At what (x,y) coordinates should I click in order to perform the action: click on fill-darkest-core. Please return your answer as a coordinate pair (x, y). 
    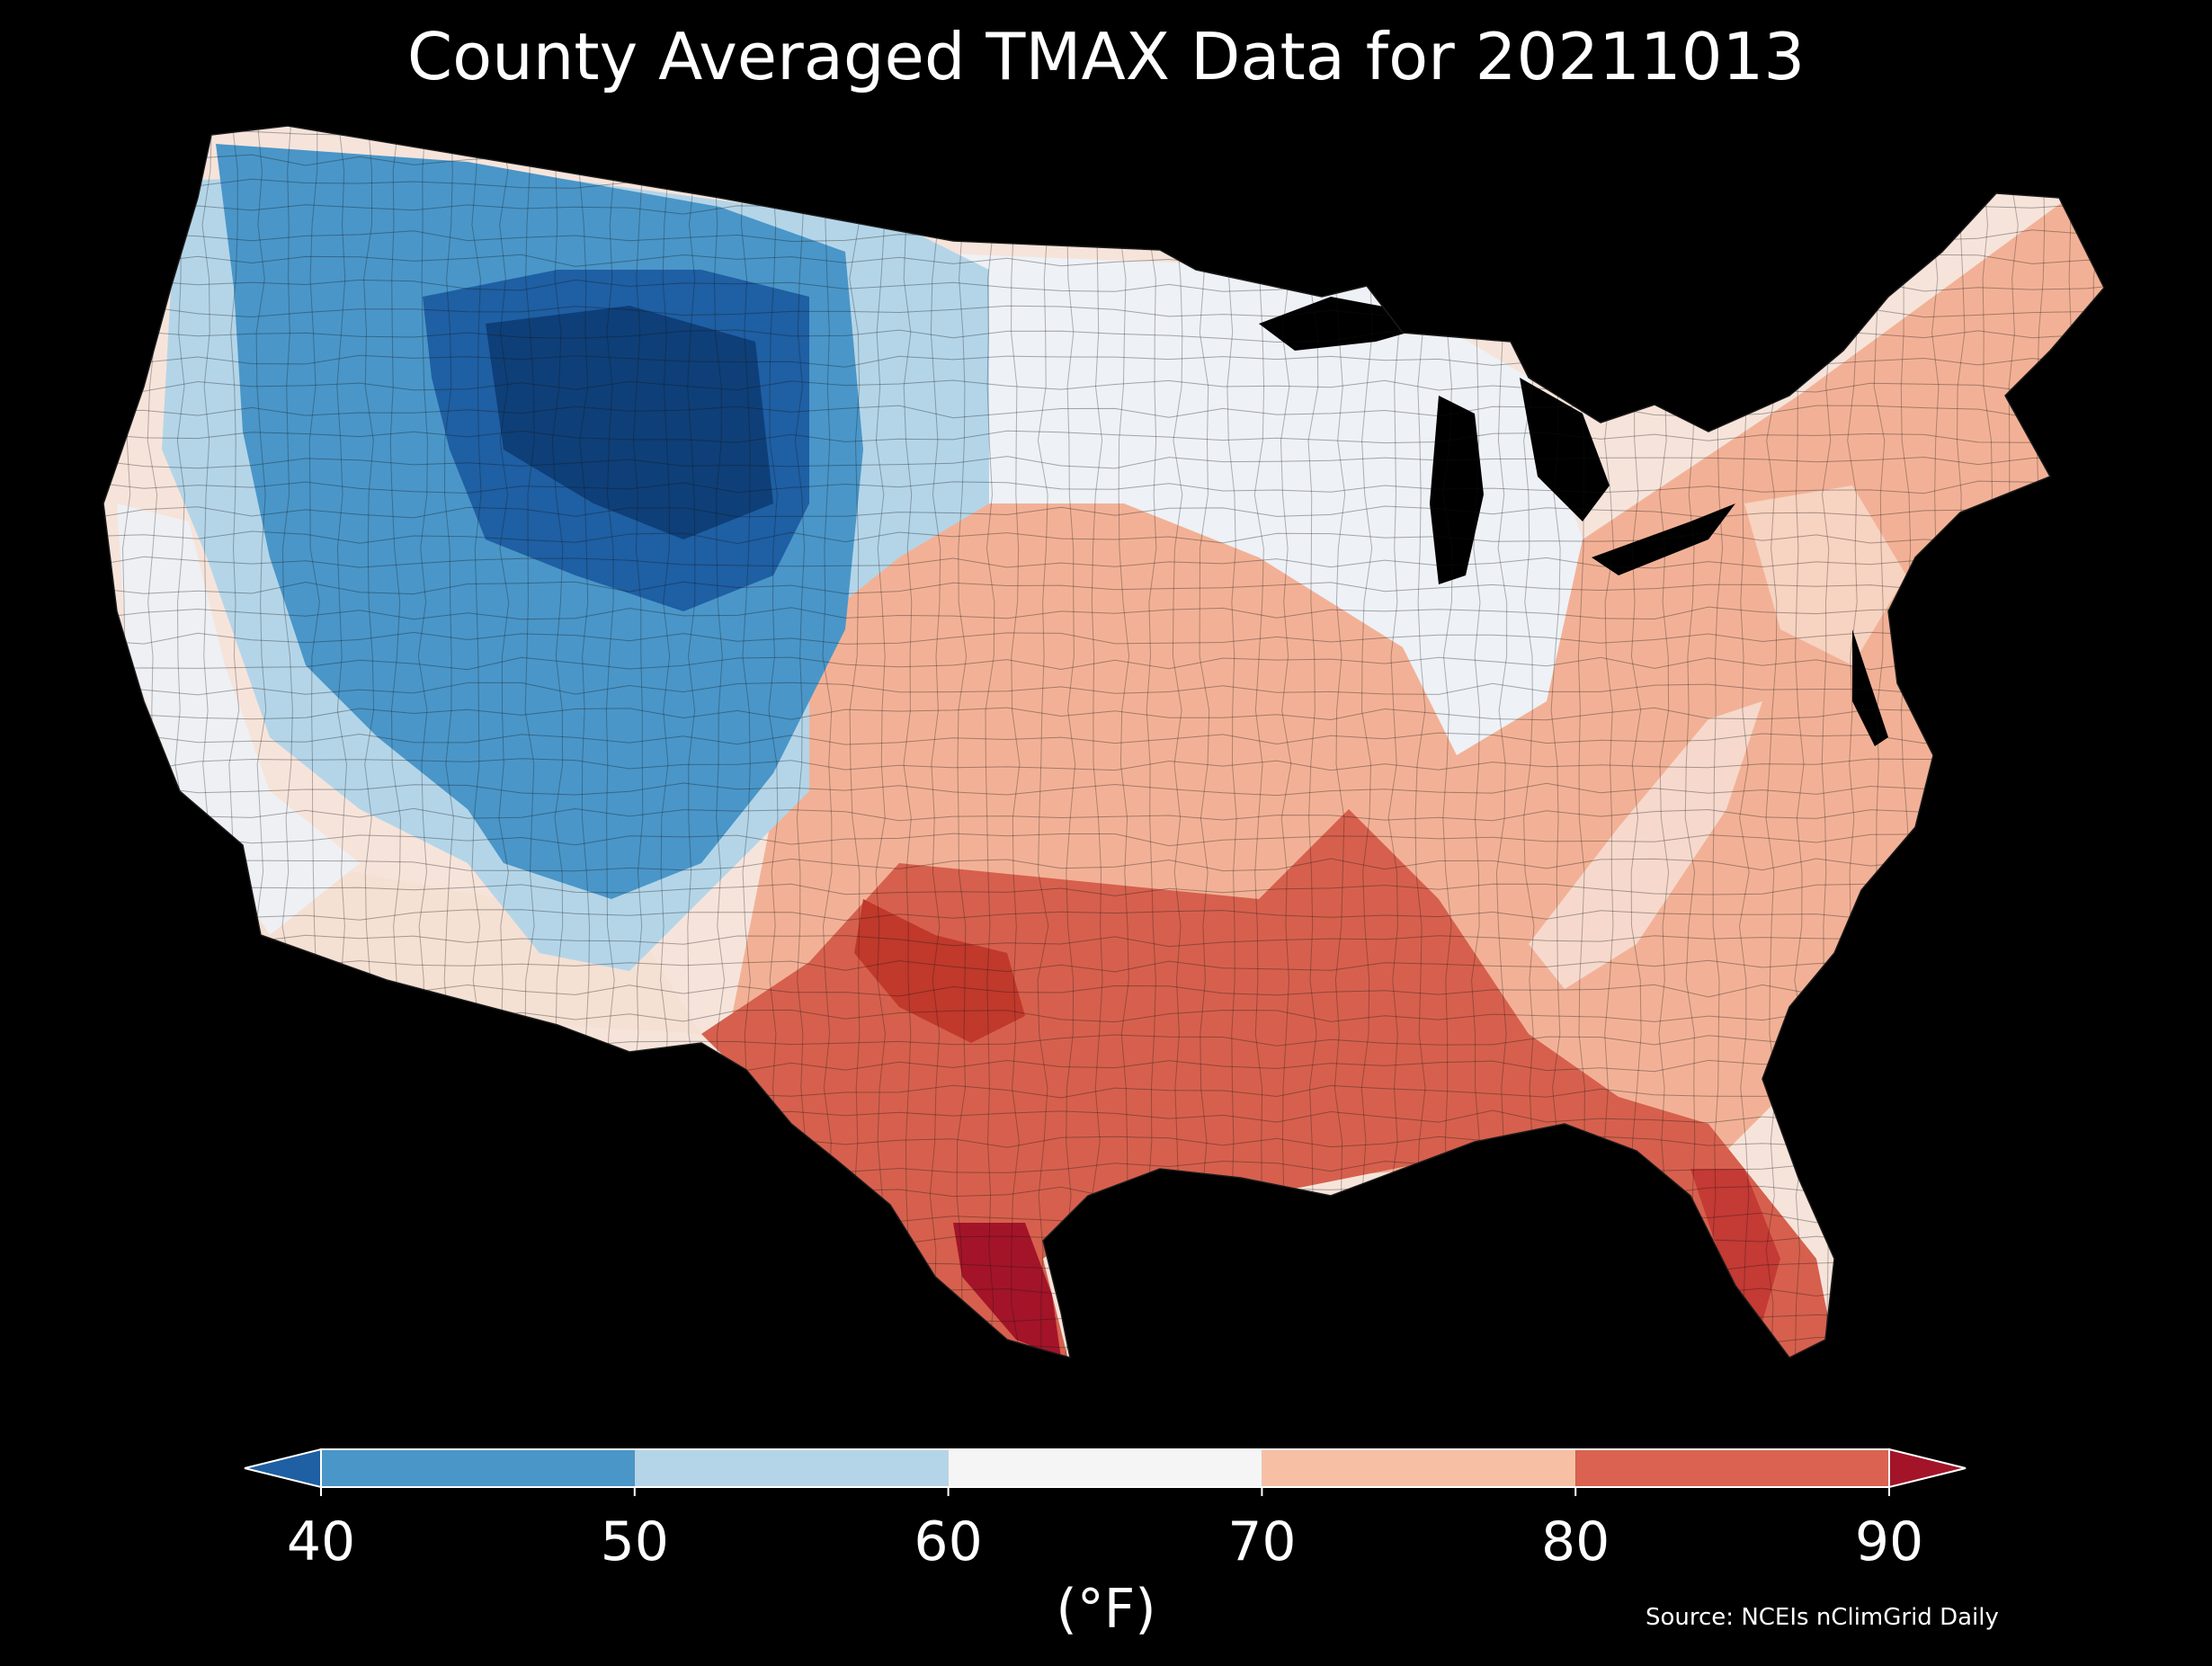
    Looking at the image, I should click on (629, 423).